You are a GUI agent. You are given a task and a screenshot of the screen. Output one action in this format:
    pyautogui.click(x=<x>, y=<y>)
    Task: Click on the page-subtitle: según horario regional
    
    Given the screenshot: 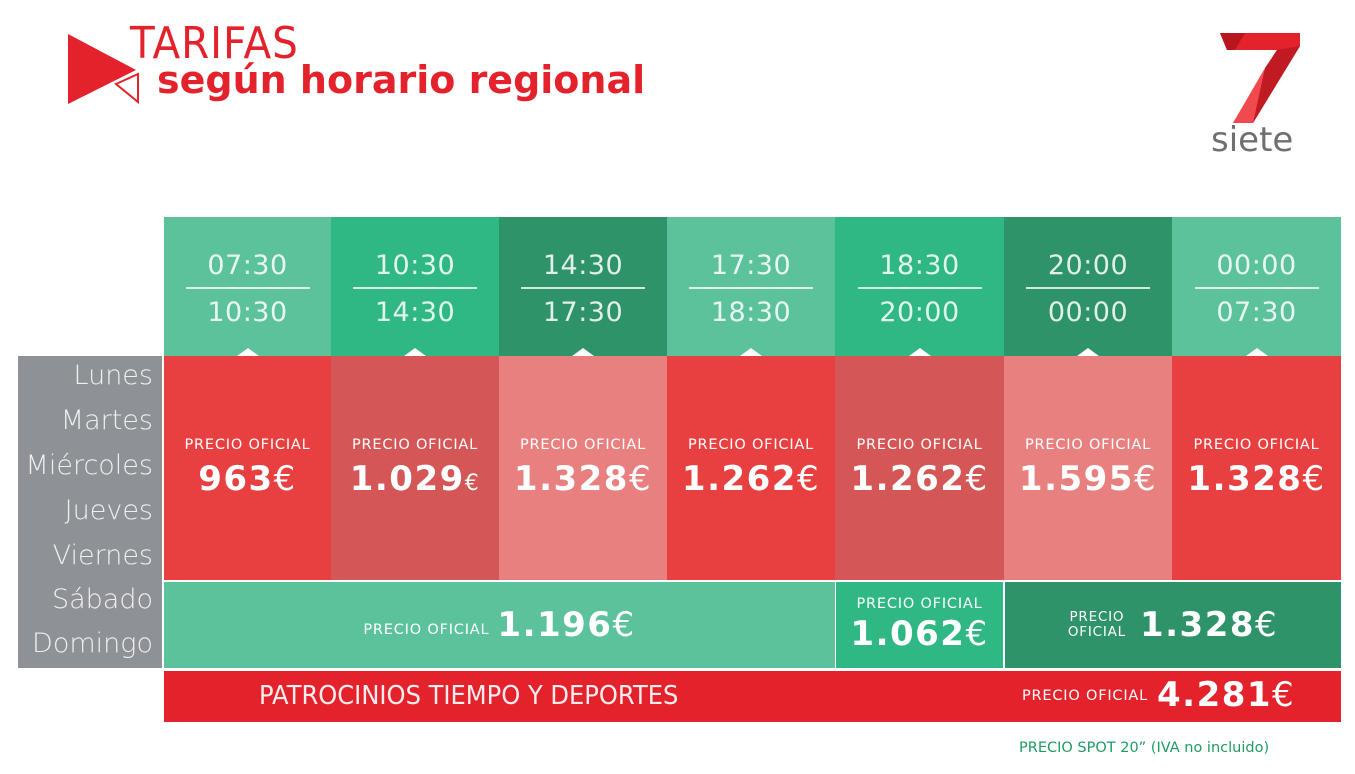 What is the action you would take?
    pyautogui.click(x=401, y=80)
    